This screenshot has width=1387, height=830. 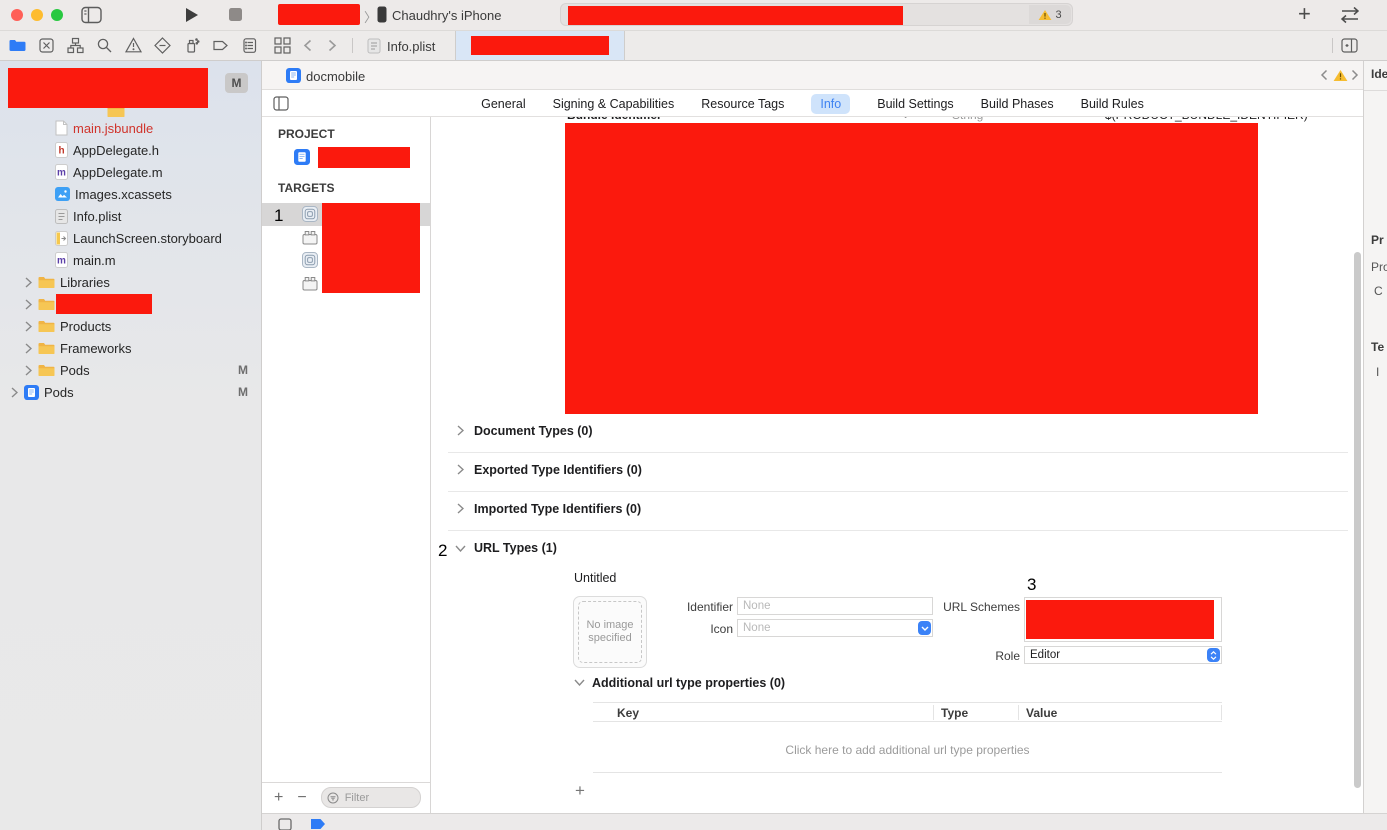 I want to click on section-exported-type-identifiers: Exported Type Identifiers (0), so click(x=558, y=470).